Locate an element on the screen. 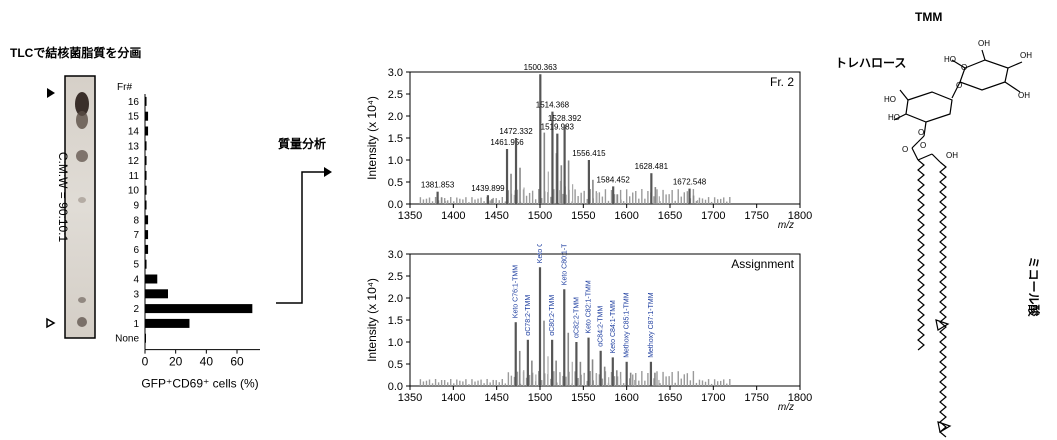  ms-label: 質量分析 is located at coordinates (302, 144).